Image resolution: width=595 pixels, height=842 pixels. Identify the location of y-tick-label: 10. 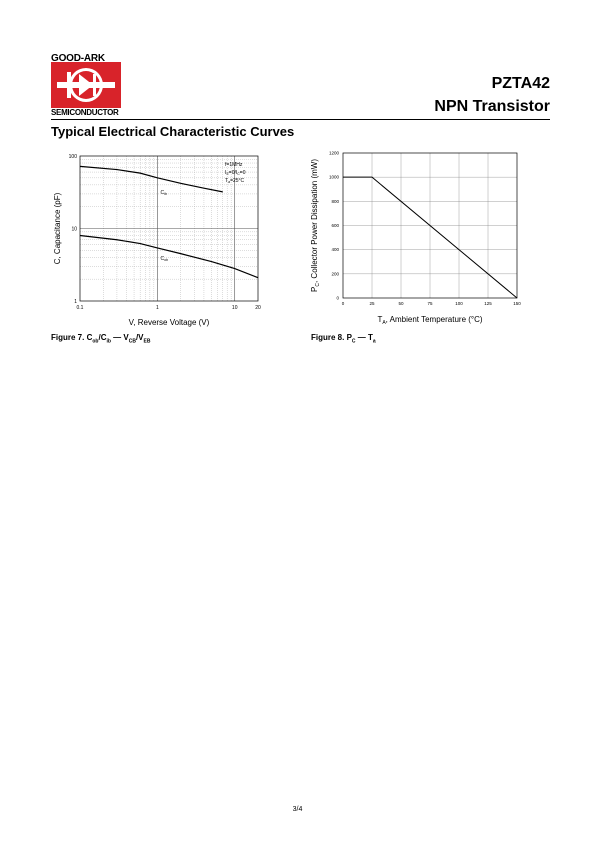
(74, 230).